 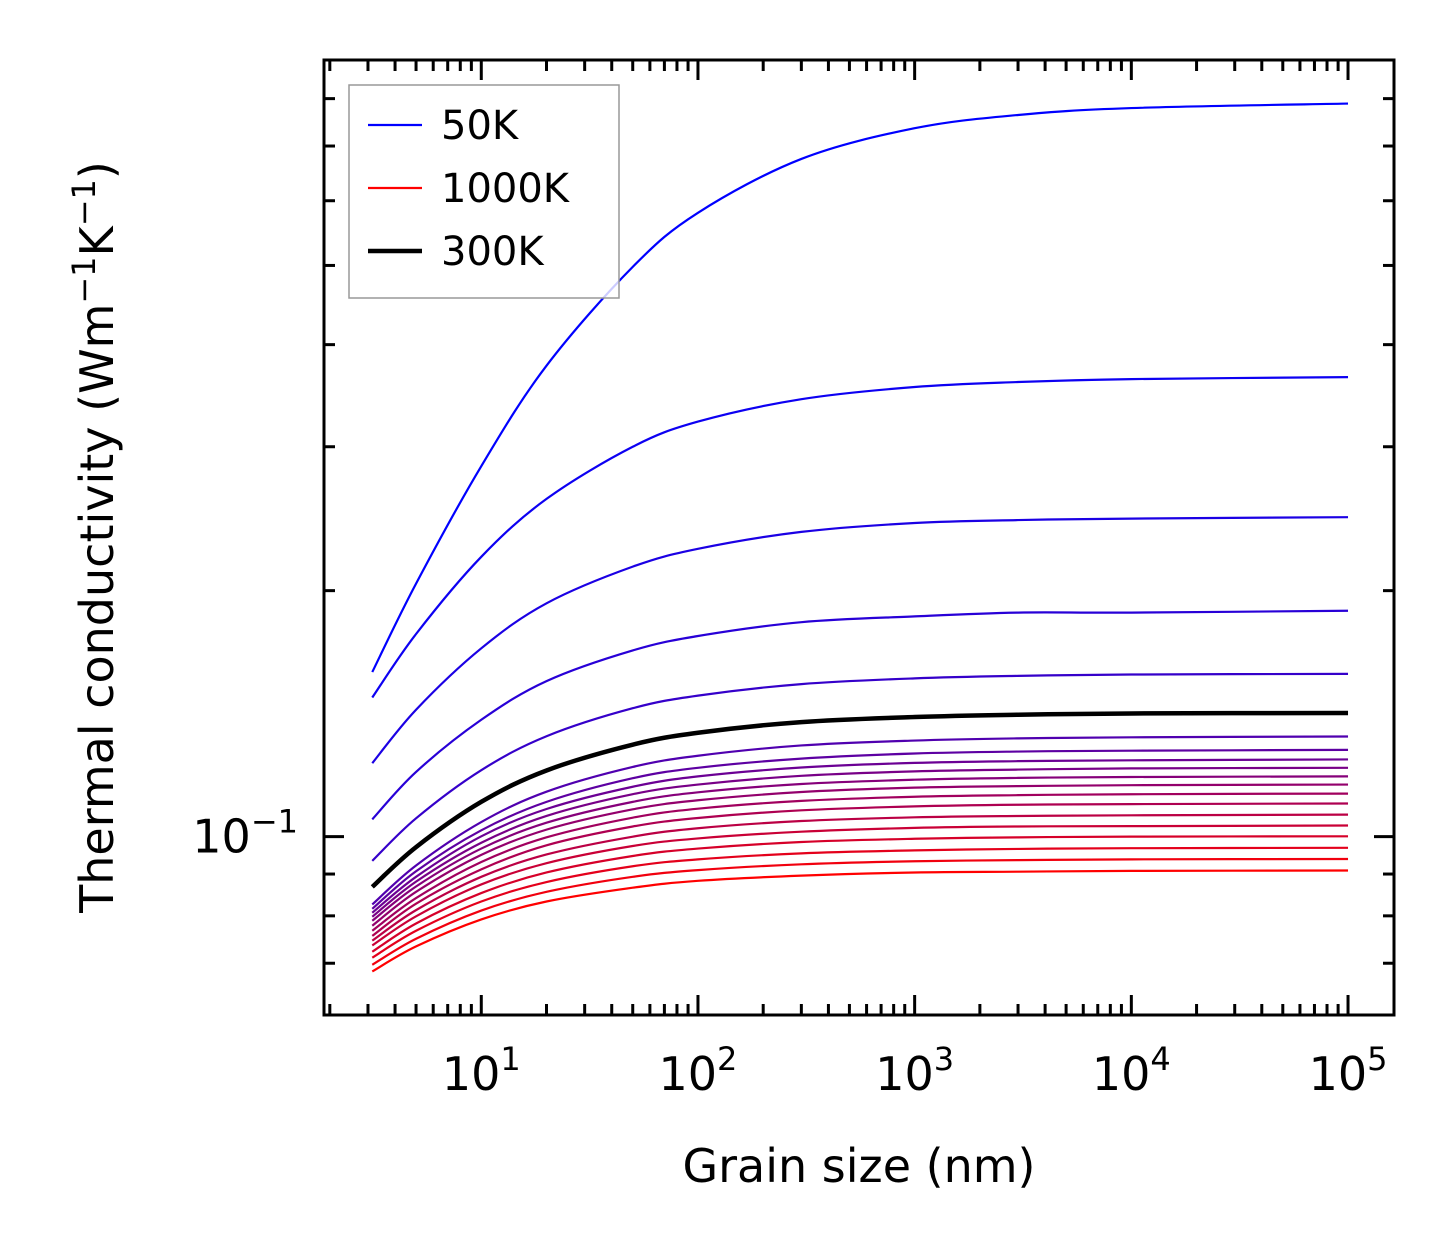 I want to click on x-axis-title: Grain size (nm), so click(x=859, y=1166).